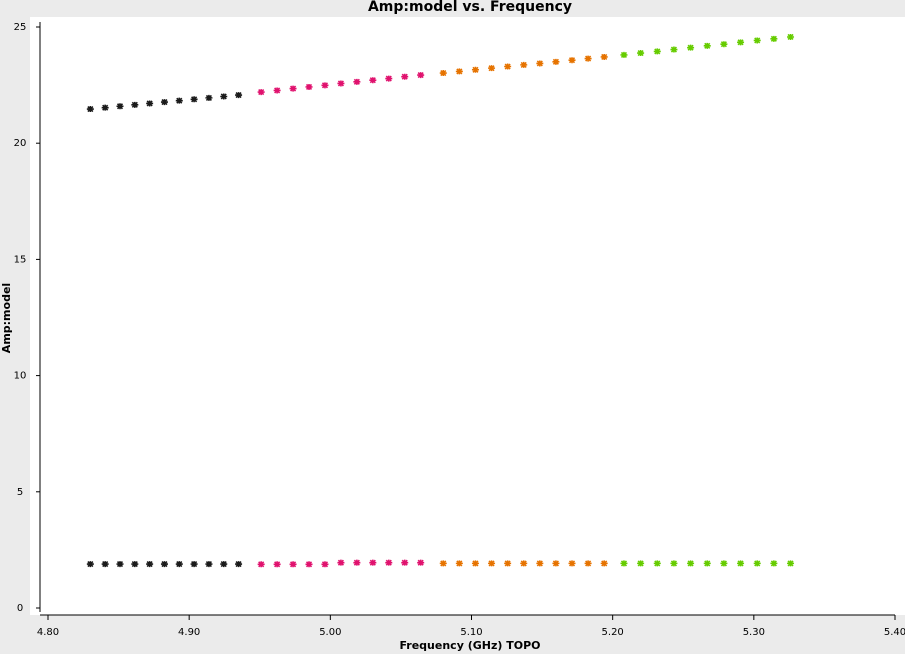 The height and width of the screenshot is (654, 905). What do you see at coordinates (470, 7) in the screenshot?
I see `chart-title: Amp:model vs. Frequency` at bounding box center [470, 7].